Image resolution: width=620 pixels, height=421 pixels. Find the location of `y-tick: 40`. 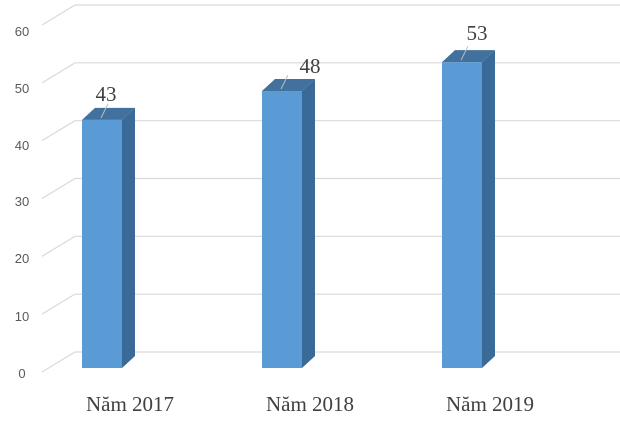

y-tick: 40 is located at coordinates (22, 145).